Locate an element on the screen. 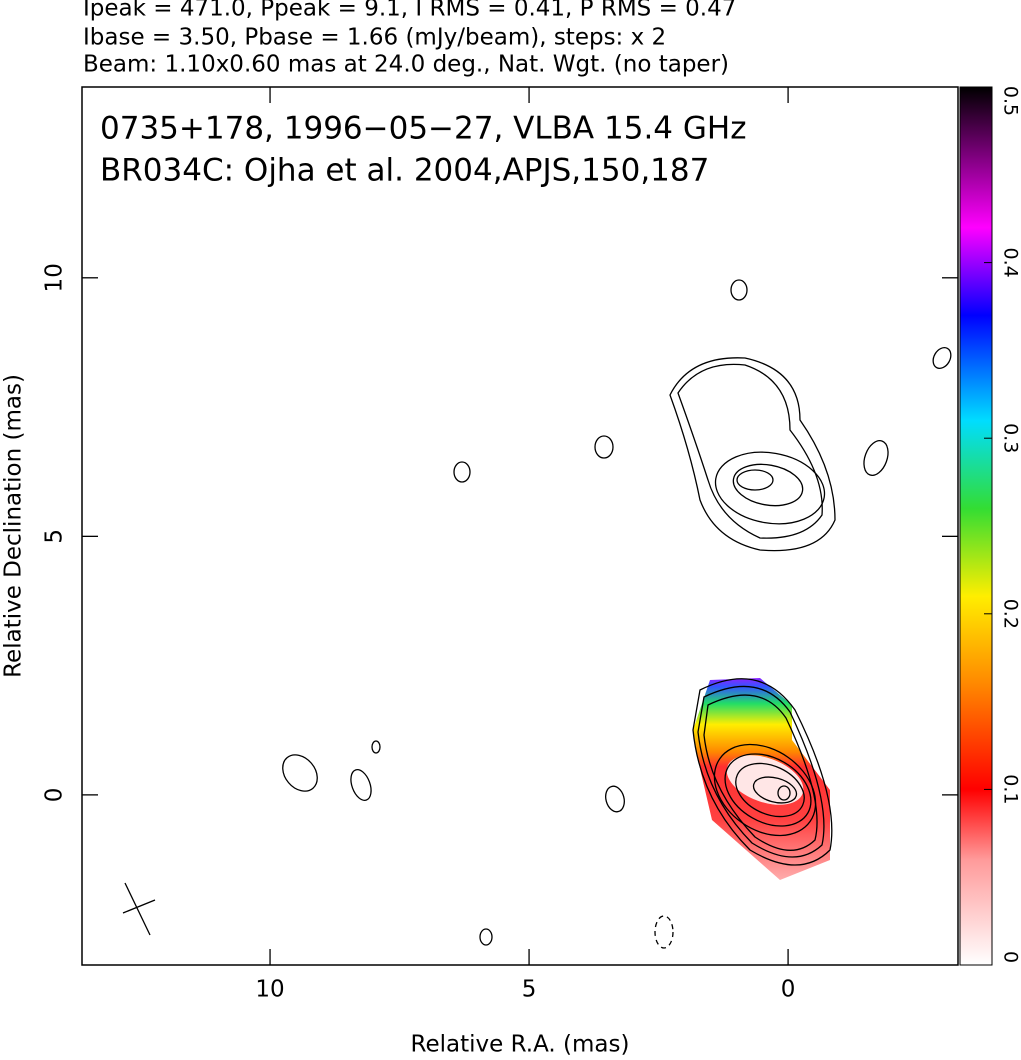 Image resolution: width=1021 pixels, height=1060 pixels. colorbar-tick-label: 0.3 is located at coordinates (1010, 438).